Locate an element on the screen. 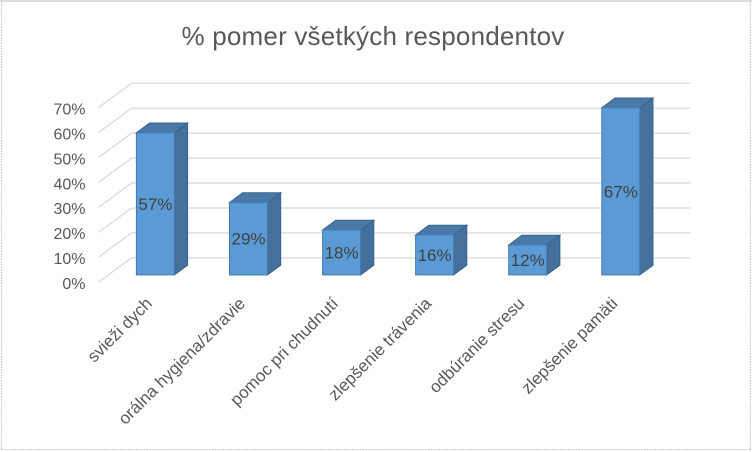 Image resolution: width=752 pixels, height=452 pixels. svg-text: % pomer všetkých respondentov is located at coordinates (373, 36).